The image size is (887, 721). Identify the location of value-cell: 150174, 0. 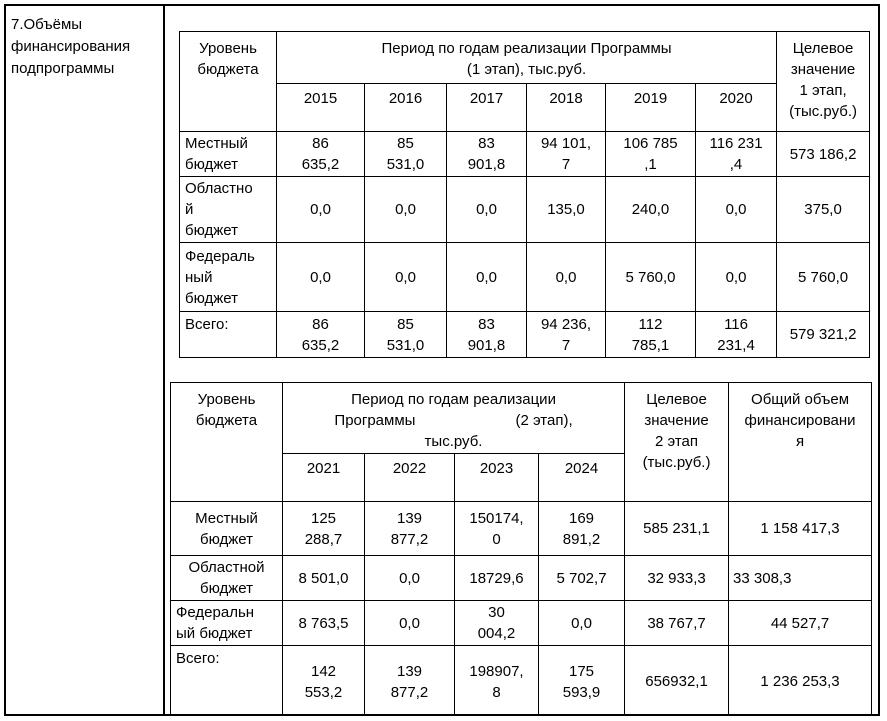
(496, 528).